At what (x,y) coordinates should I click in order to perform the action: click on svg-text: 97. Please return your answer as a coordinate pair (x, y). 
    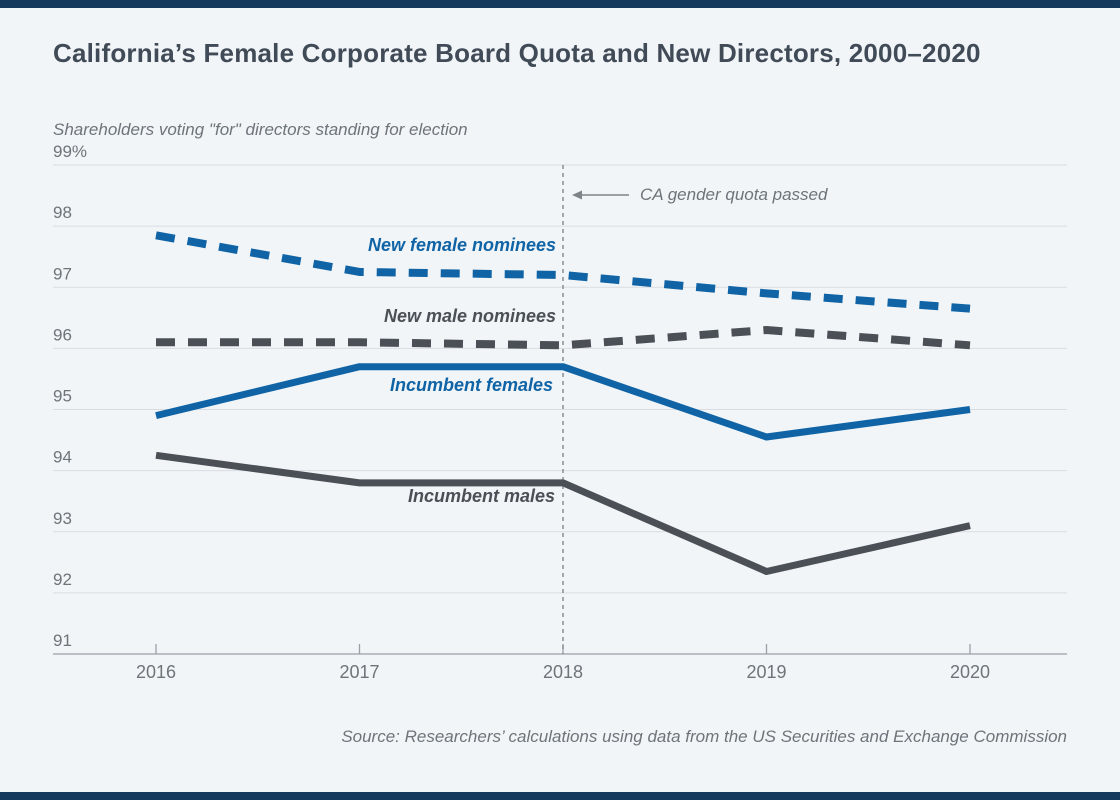
    Looking at the image, I should click on (62, 273).